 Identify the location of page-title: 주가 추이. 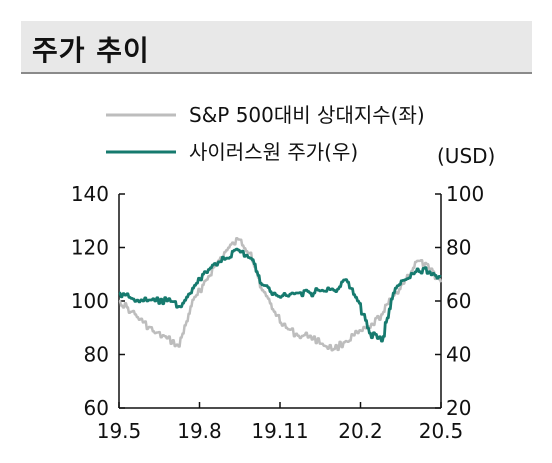
(91, 50).